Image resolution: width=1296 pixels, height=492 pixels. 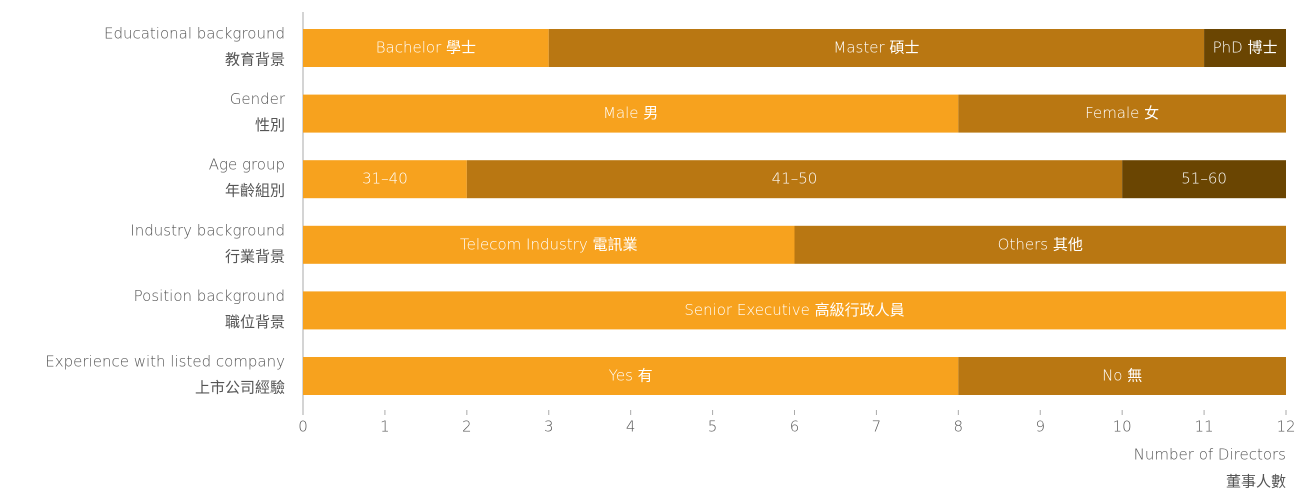 What do you see at coordinates (877, 427) in the screenshot?
I see `x-tick-label: 7` at bounding box center [877, 427].